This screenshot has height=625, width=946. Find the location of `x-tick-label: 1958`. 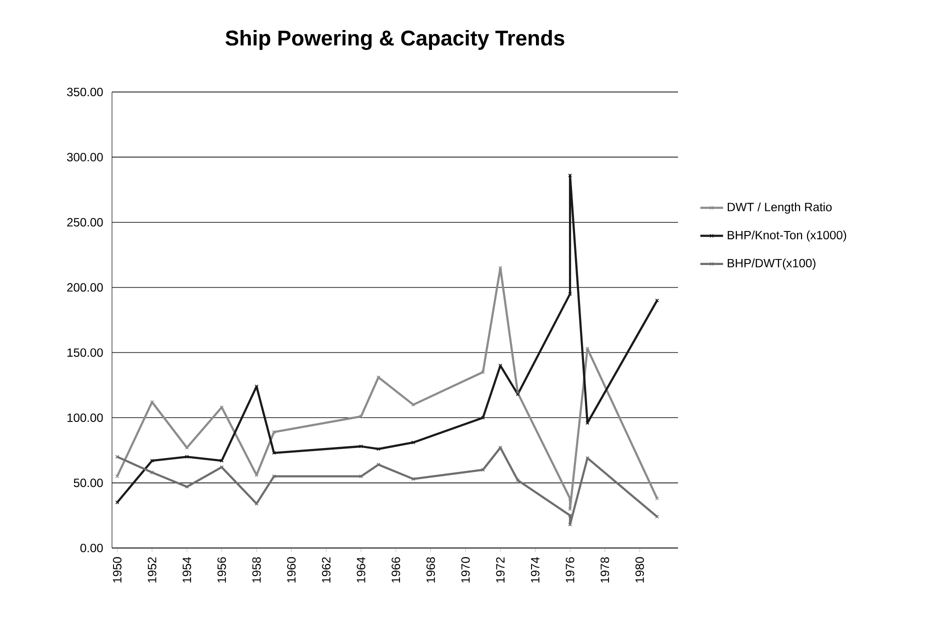

x-tick-label: 1958 is located at coordinates (256, 569).